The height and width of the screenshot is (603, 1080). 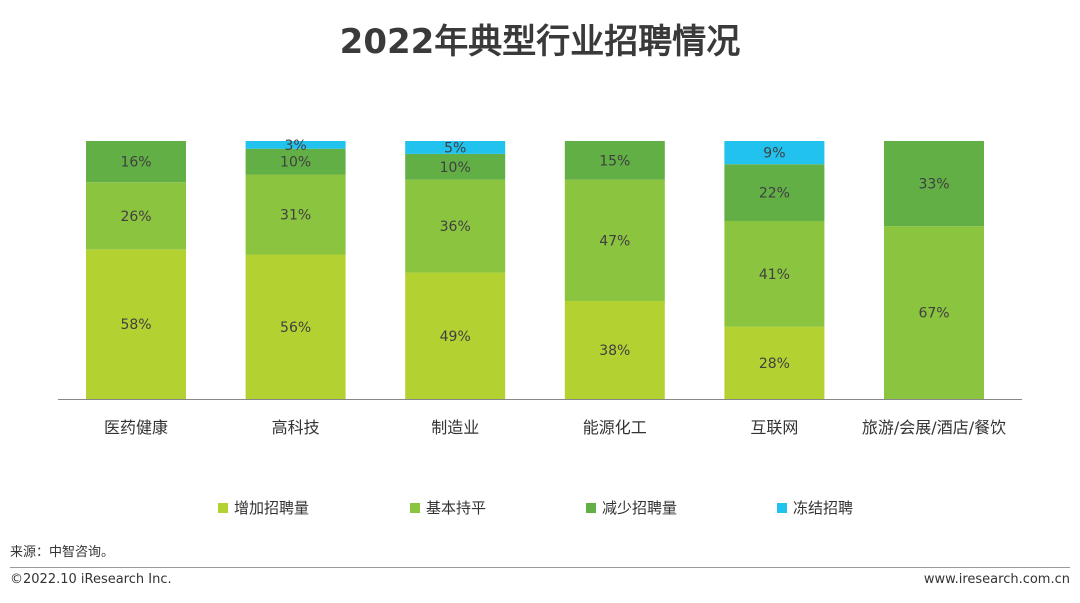 What do you see at coordinates (934, 427) in the screenshot?
I see `category-label: 旅游/会展/酒店/餐饮` at bounding box center [934, 427].